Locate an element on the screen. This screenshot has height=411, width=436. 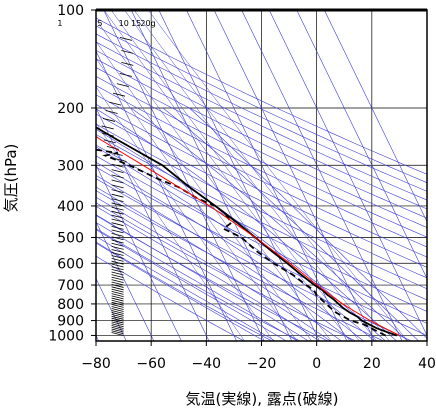
y-tick-label: 300 is located at coordinates (70, 166).